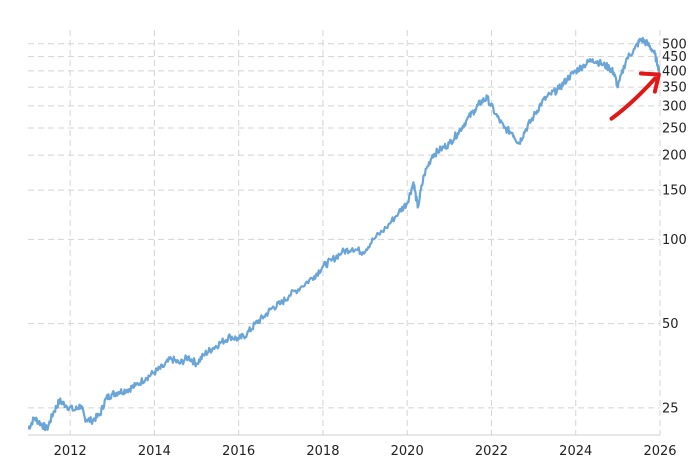 Image resolution: width=690 pixels, height=462 pixels. What do you see at coordinates (238, 451) in the screenshot?
I see `x-tick-label: 2016` at bounding box center [238, 451].